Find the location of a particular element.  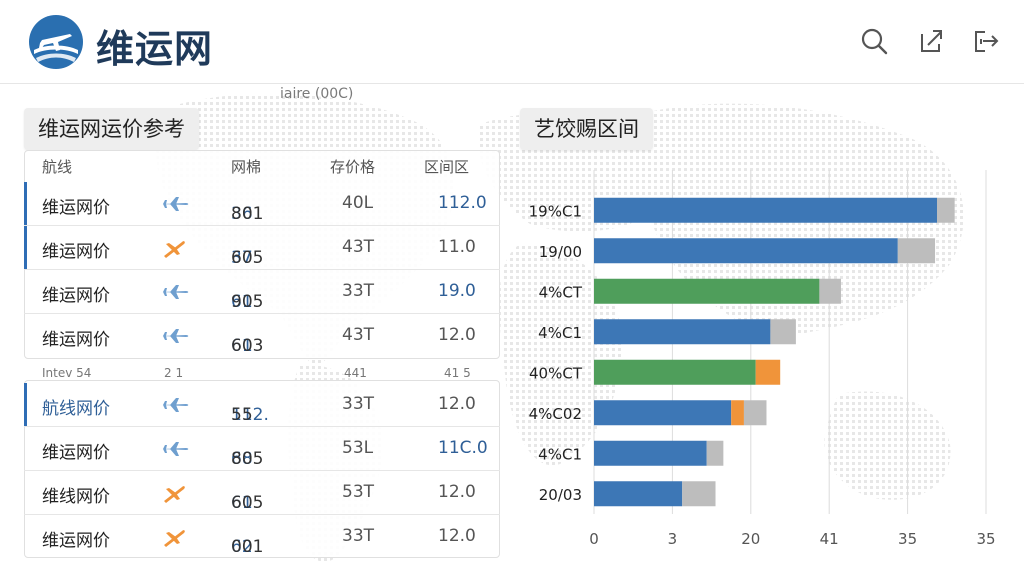

column-header-range: 区间区 is located at coordinates (447, 167).